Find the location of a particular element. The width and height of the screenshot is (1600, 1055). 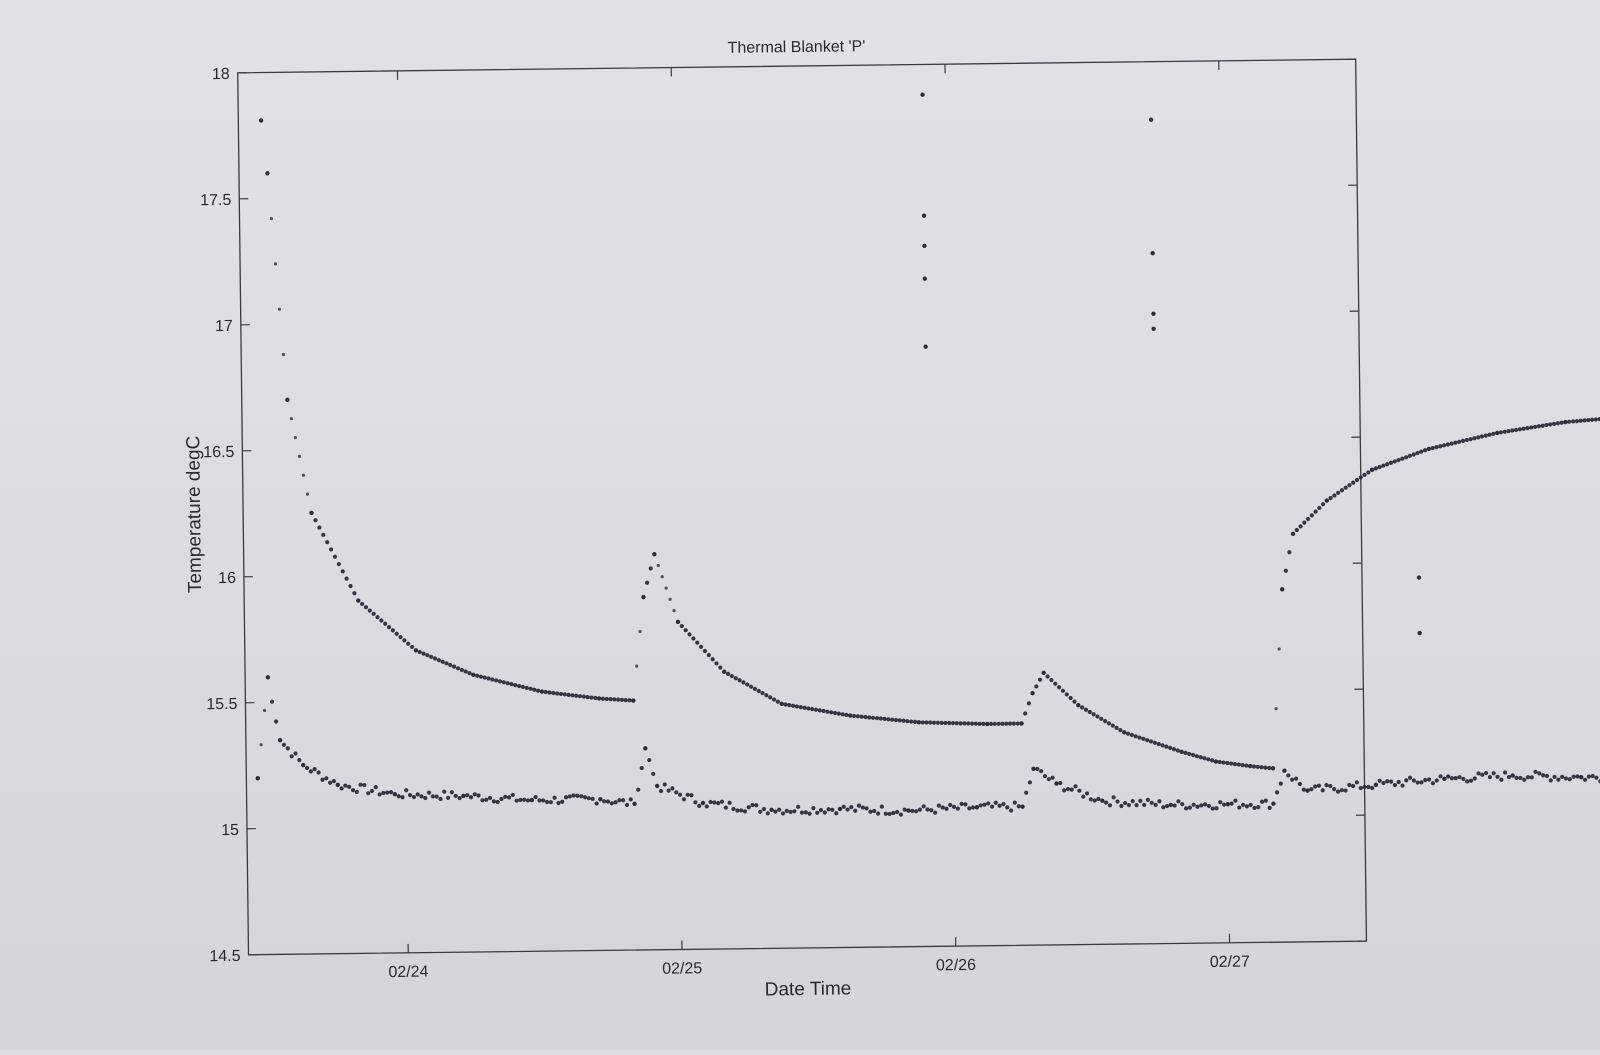

y-tick-label: 16 is located at coordinates (227, 578).